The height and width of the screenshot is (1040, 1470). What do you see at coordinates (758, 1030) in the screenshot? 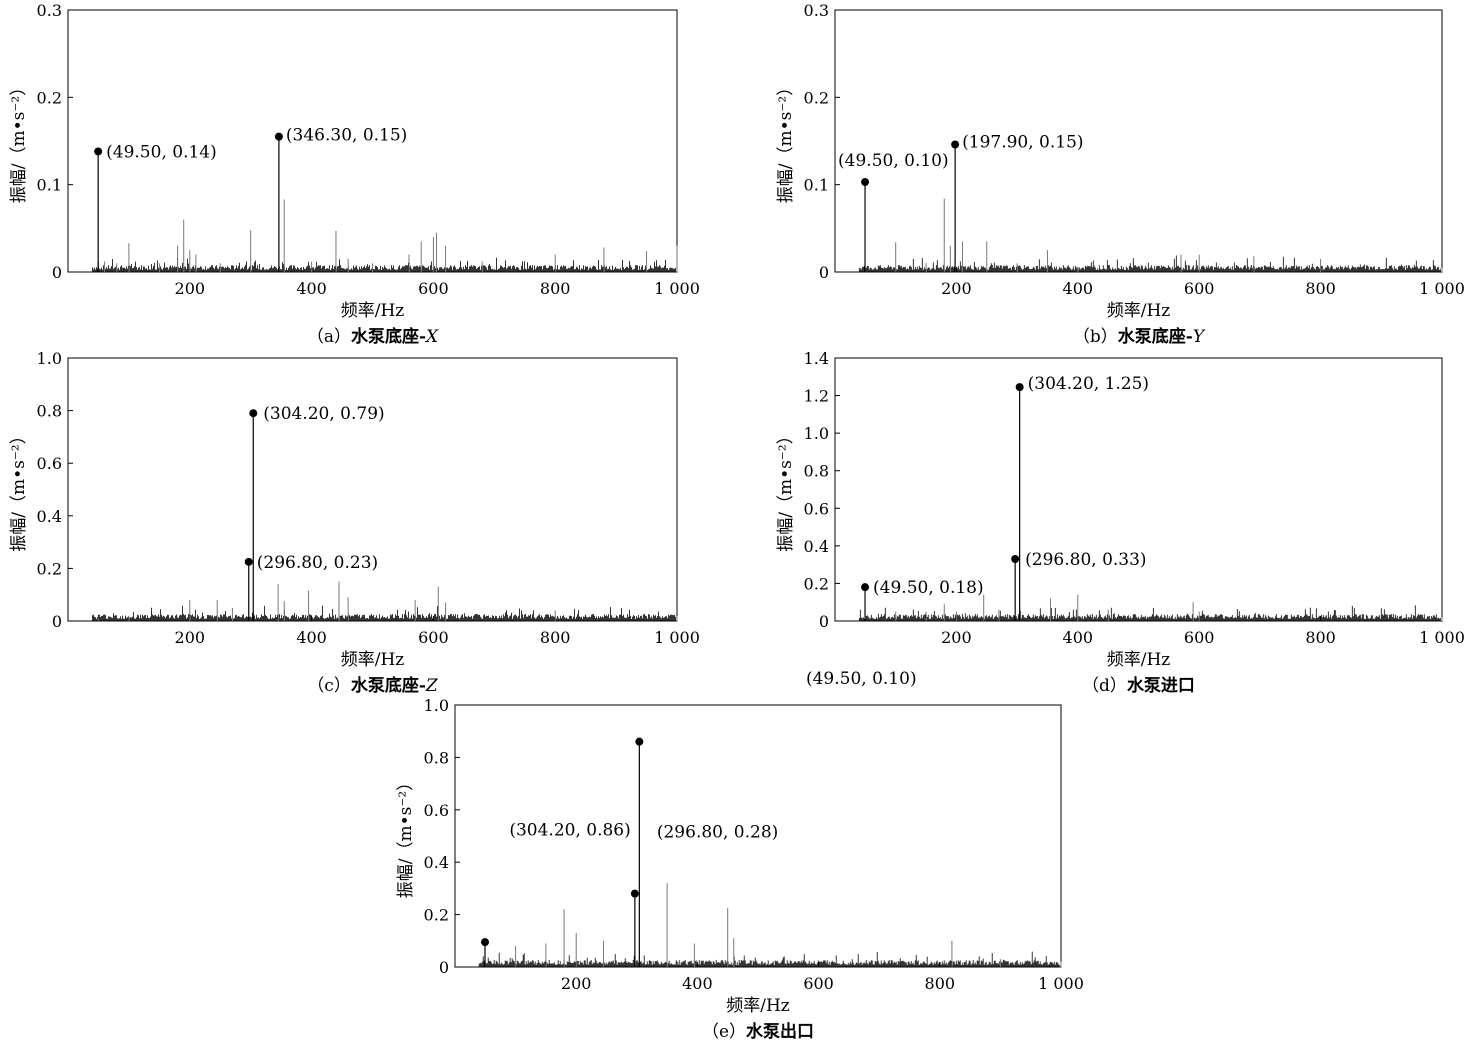
I see `subplot-caption: （e）水泵出口` at bounding box center [758, 1030].